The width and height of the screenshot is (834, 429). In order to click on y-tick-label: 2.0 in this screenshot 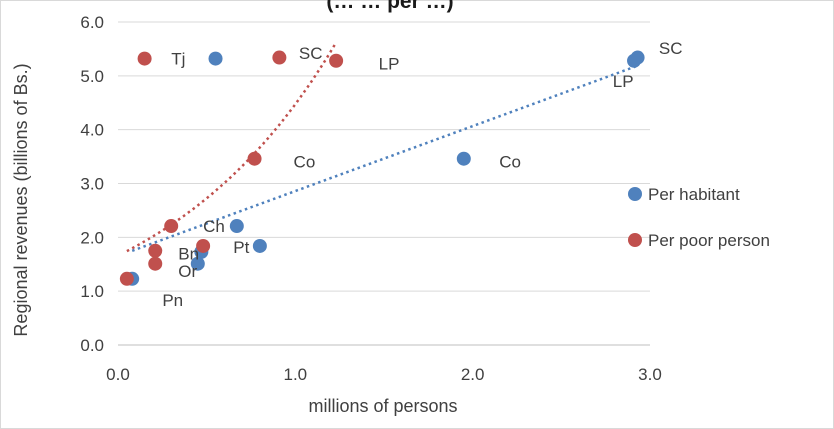, I will do `click(92, 237)`.